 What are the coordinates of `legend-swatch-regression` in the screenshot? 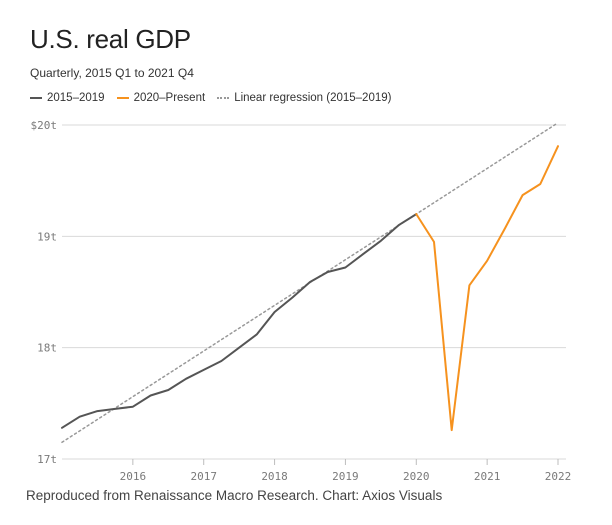 It's located at (223, 98).